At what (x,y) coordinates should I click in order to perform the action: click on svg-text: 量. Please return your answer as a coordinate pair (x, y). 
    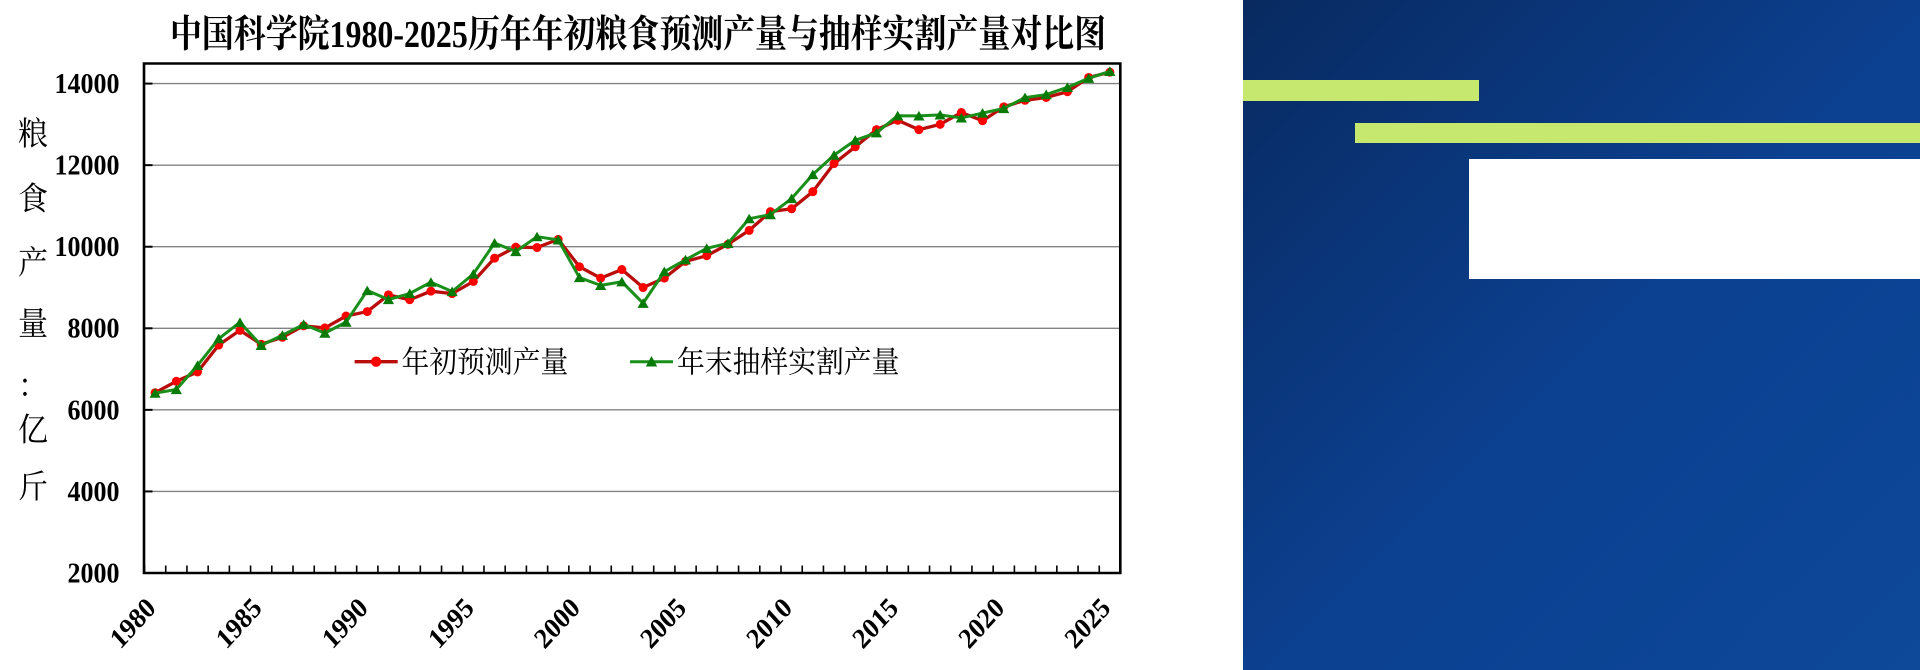
    Looking at the image, I should click on (33, 321).